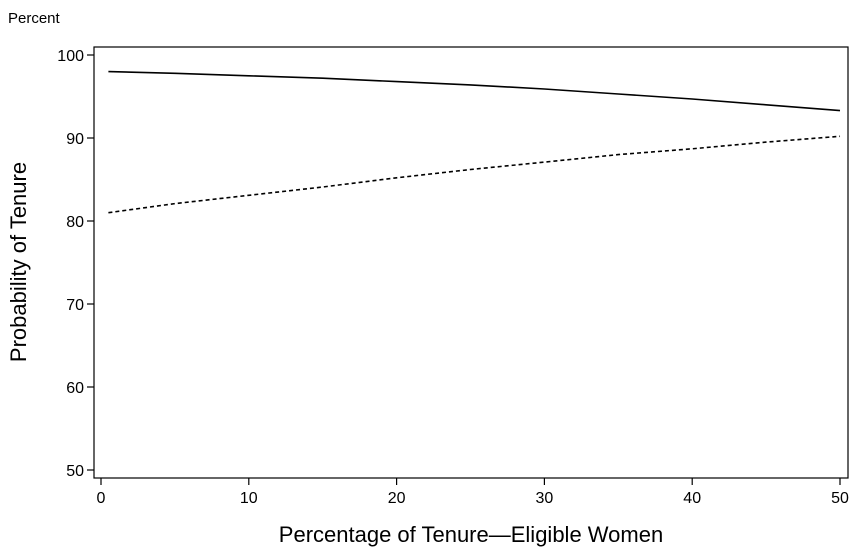 The width and height of the screenshot is (857, 558). Describe the element at coordinates (101, 498) in the screenshot. I see `x-tick-label: 0` at that location.